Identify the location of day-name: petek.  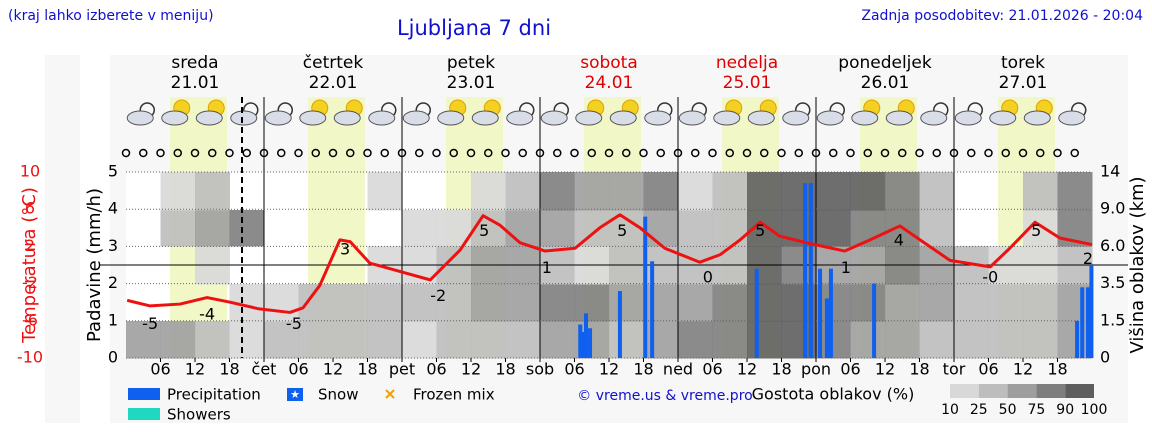
(471, 63).